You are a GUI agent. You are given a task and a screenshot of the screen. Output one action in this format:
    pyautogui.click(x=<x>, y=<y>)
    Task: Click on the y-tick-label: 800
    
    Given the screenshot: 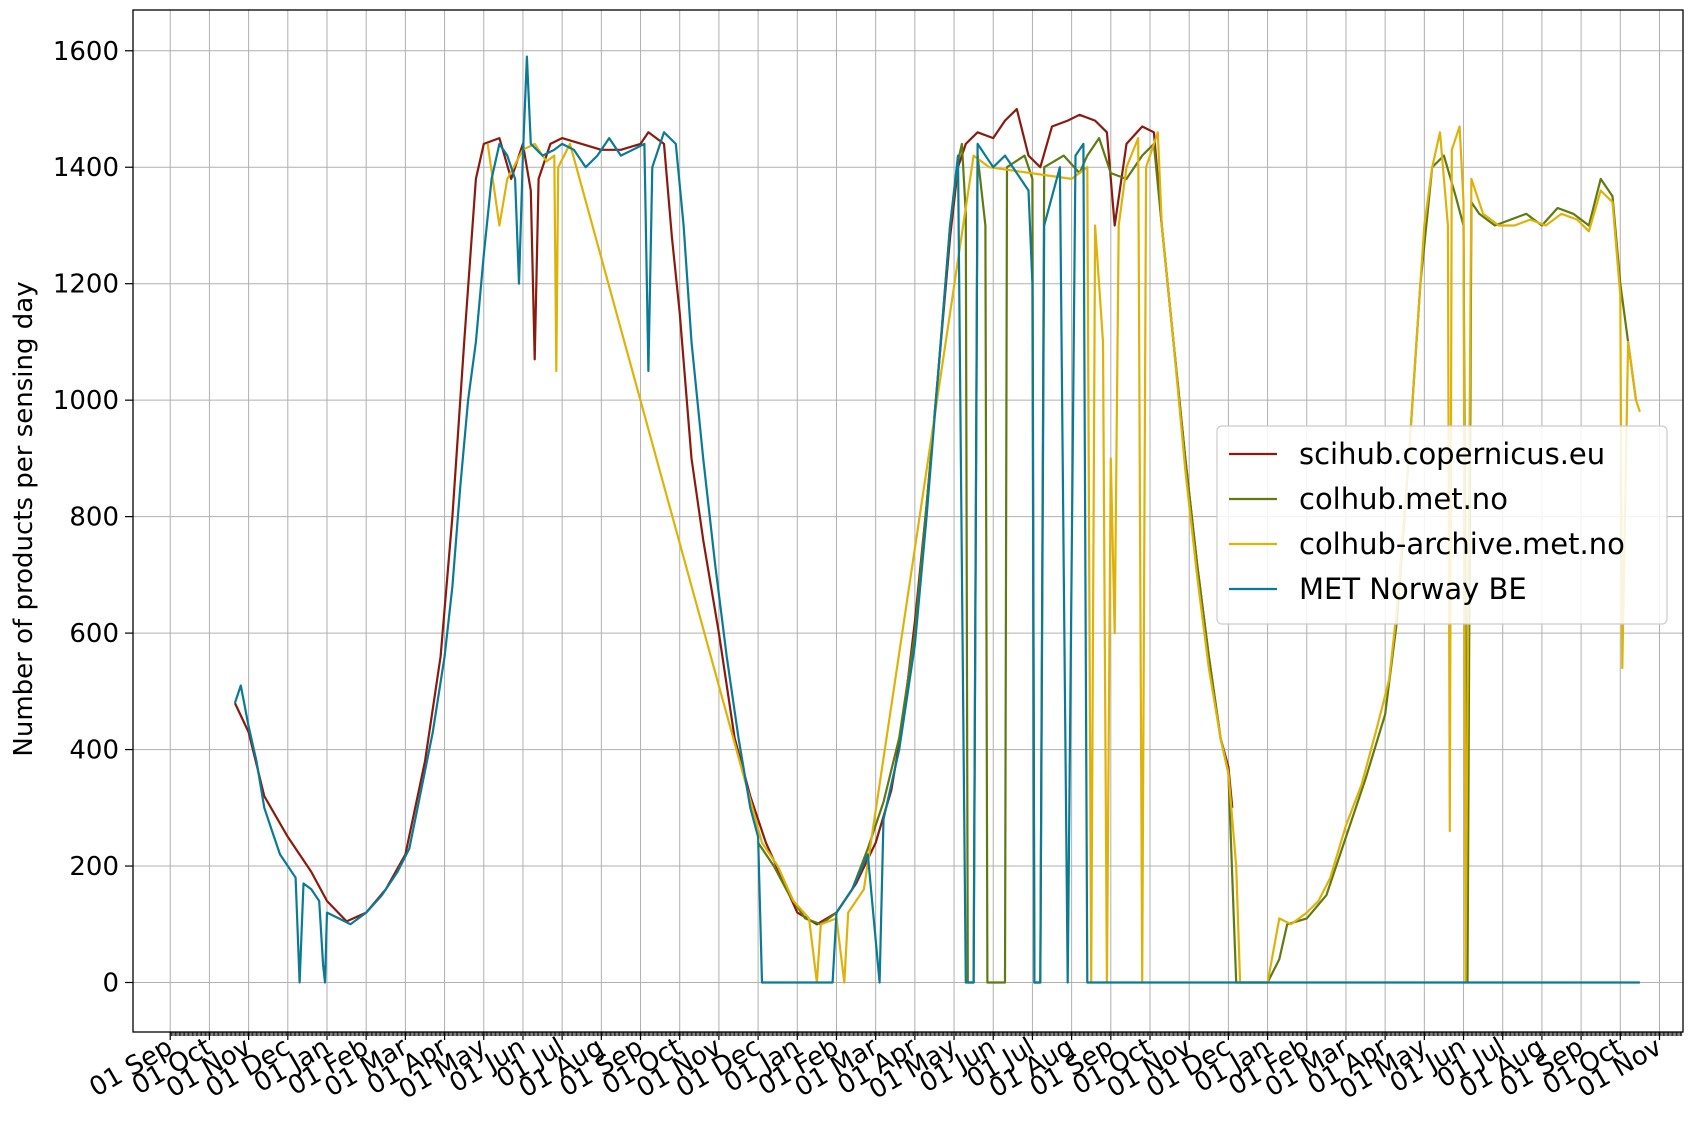 What is the action you would take?
    pyautogui.click(x=94, y=518)
    